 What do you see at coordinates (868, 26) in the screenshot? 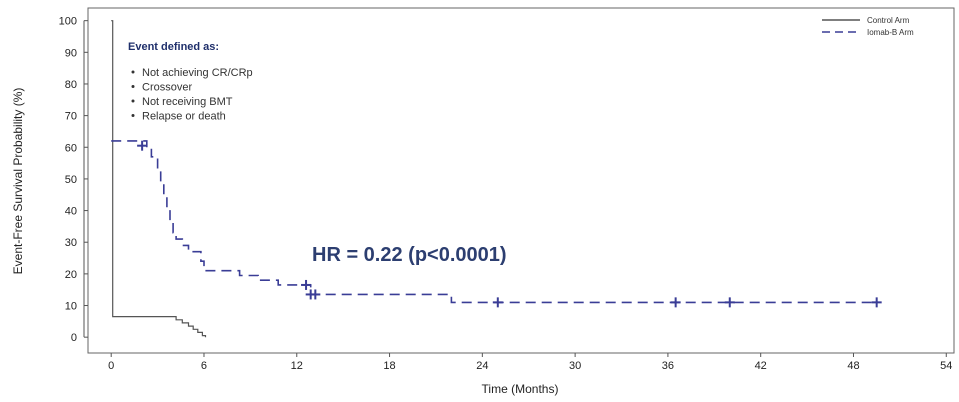
I see `legend: Control Arm Iomab-B Arm` at bounding box center [868, 26].